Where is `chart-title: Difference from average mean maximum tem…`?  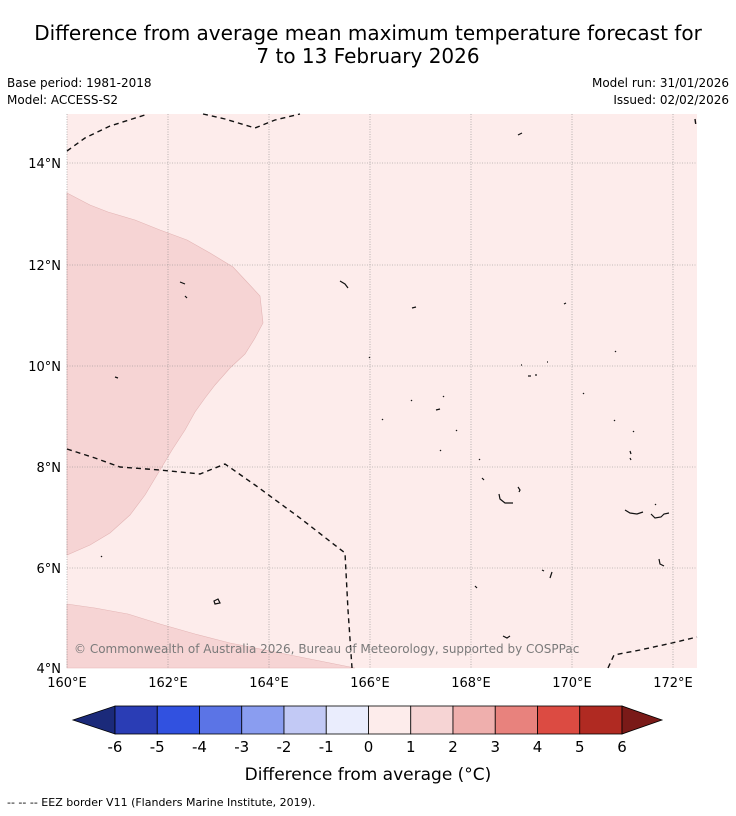 chart-title: Difference from average mean maximum tem… is located at coordinates (368, 45).